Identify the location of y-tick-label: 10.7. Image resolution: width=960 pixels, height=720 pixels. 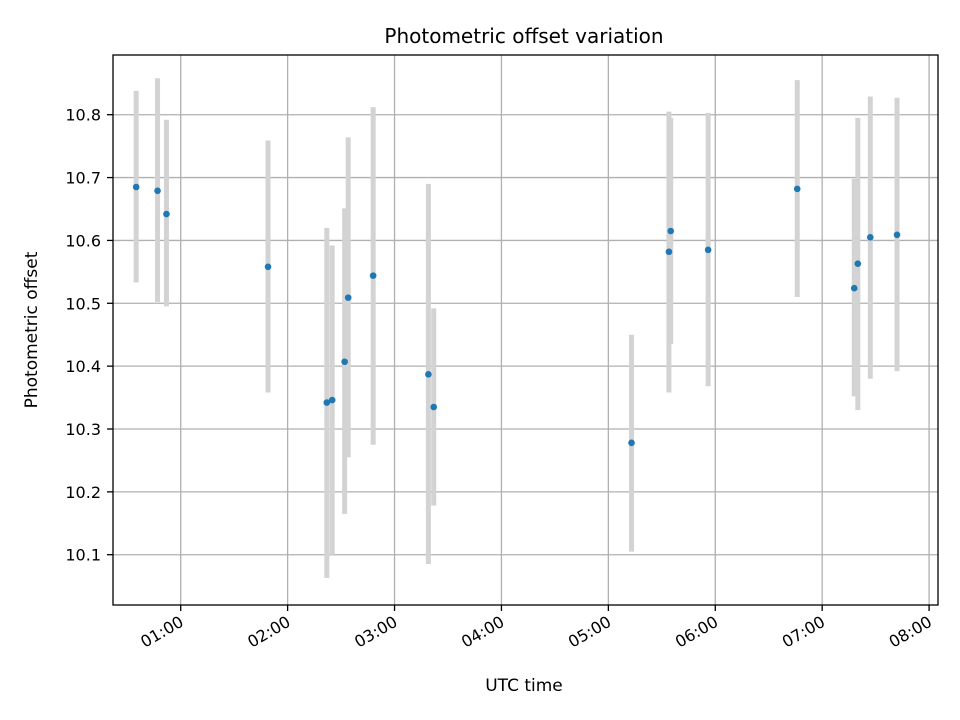
(83, 178).